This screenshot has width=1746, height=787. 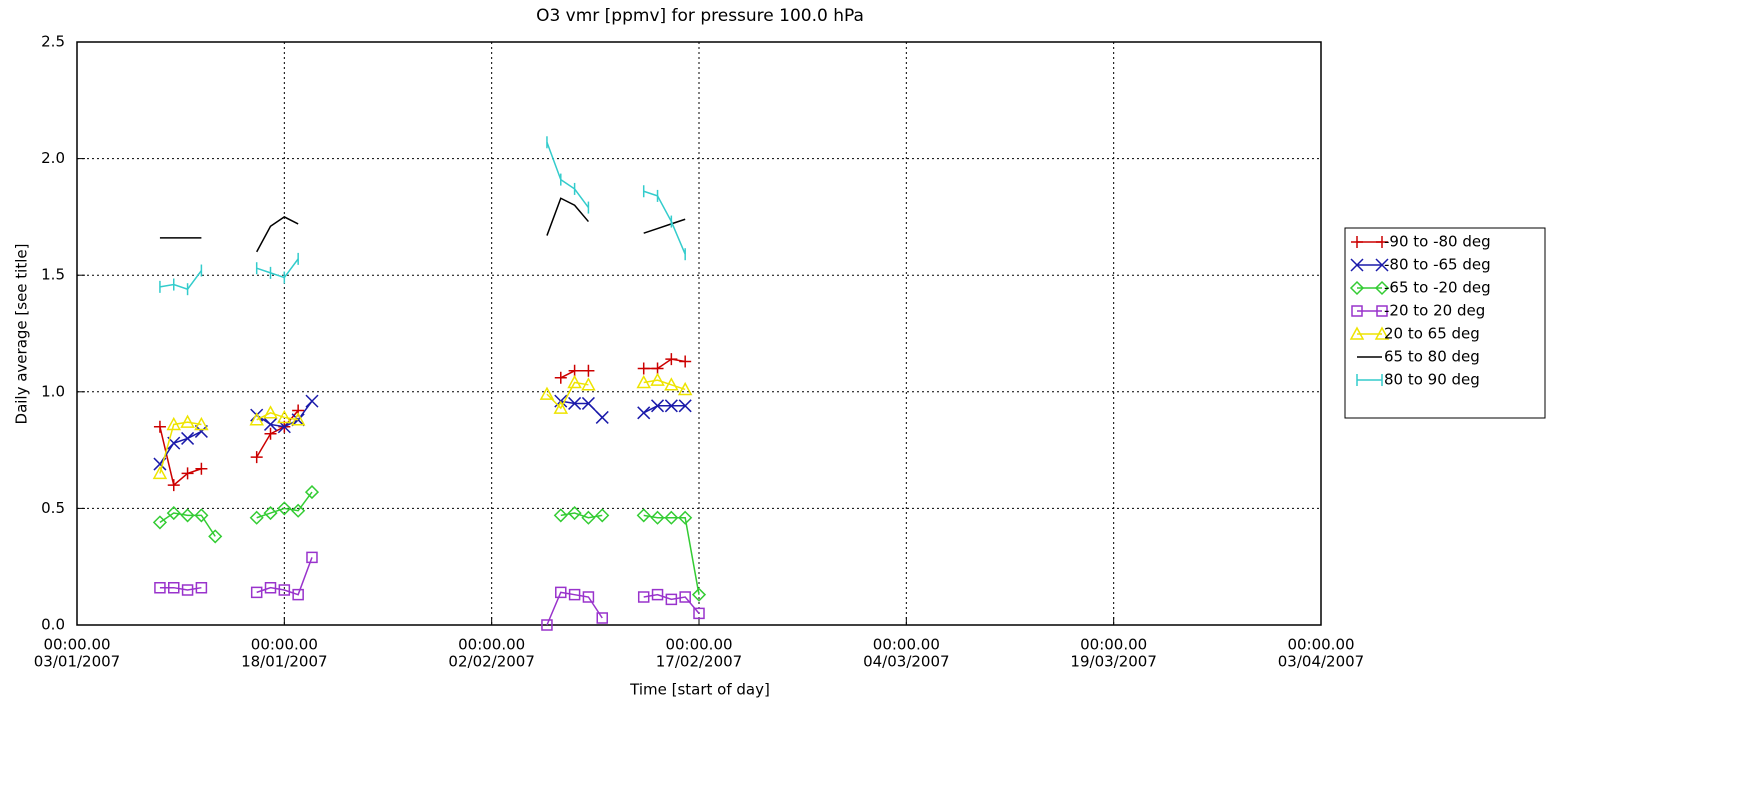 What do you see at coordinates (1437, 288) in the screenshot?
I see `legend-label: -65 to -20 deg` at bounding box center [1437, 288].